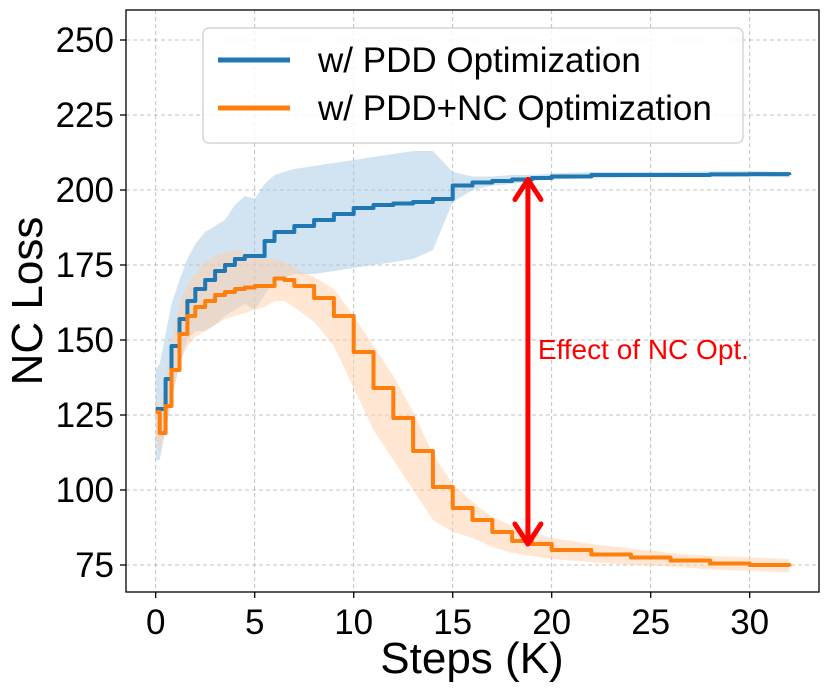 This screenshot has height=692, width=830. What do you see at coordinates (479, 60) in the screenshot?
I see `legend-label-pdd: w/ PDD Optimization` at bounding box center [479, 60].